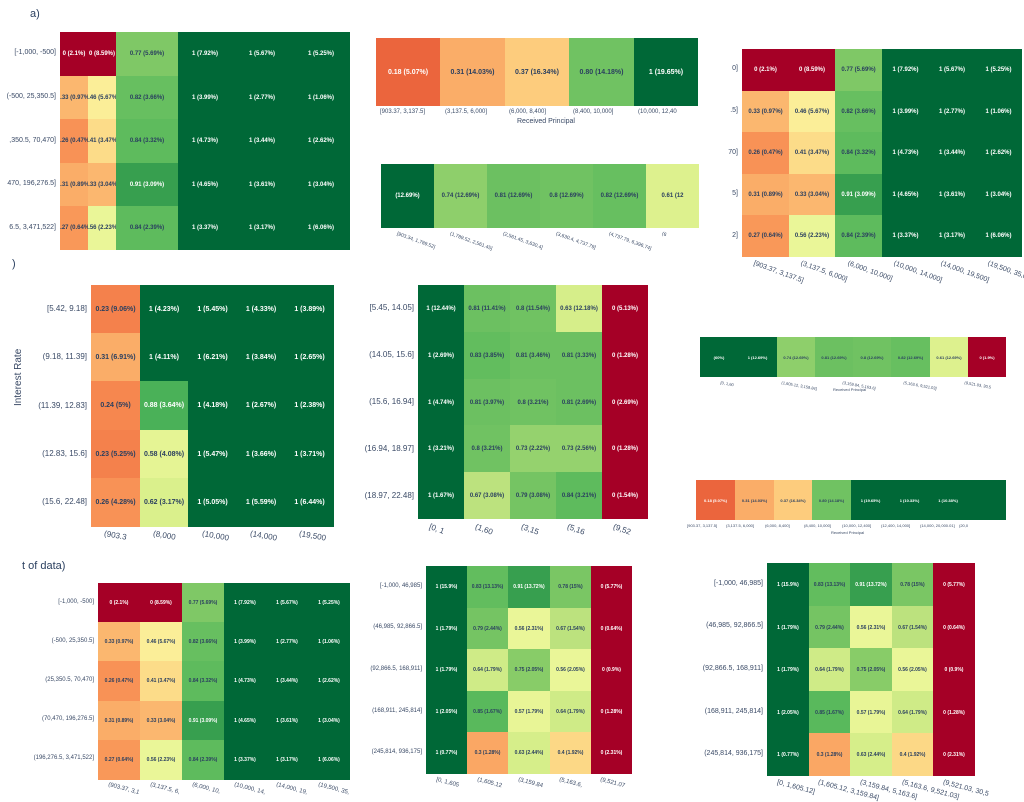  Describe the element at coordinates (765, 112) in the screenshot. I see `heatmap-cell: 0.33 (0.97%)` at that location.